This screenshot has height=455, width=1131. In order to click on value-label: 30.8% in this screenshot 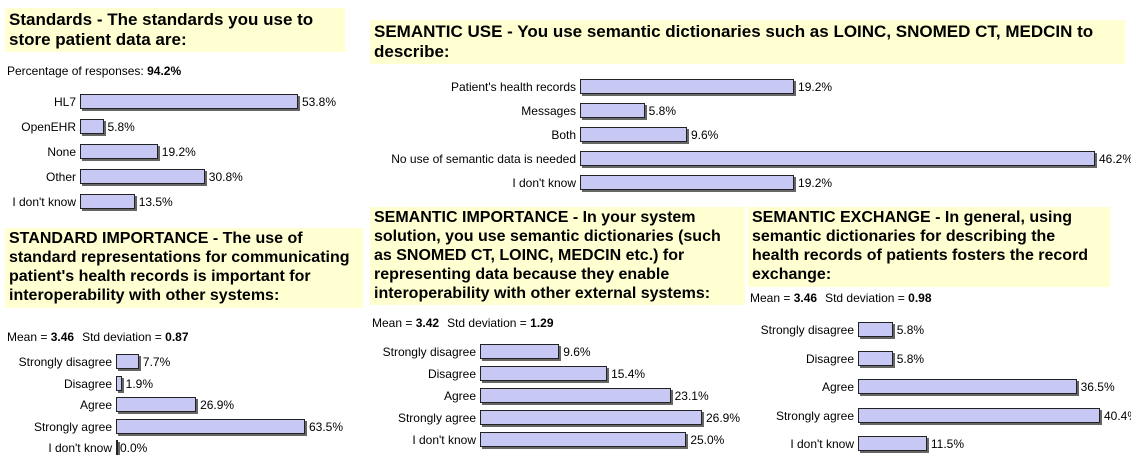, I will do `click(225, 177)`.